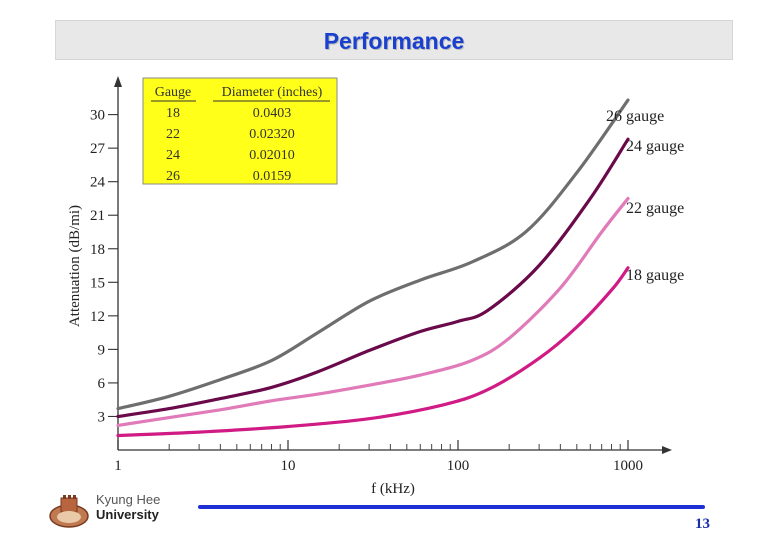  What do you see at coordinates (458, 466) in the screenshot?
I see `x-tick-label: 100` at bounding box center [458, 466].